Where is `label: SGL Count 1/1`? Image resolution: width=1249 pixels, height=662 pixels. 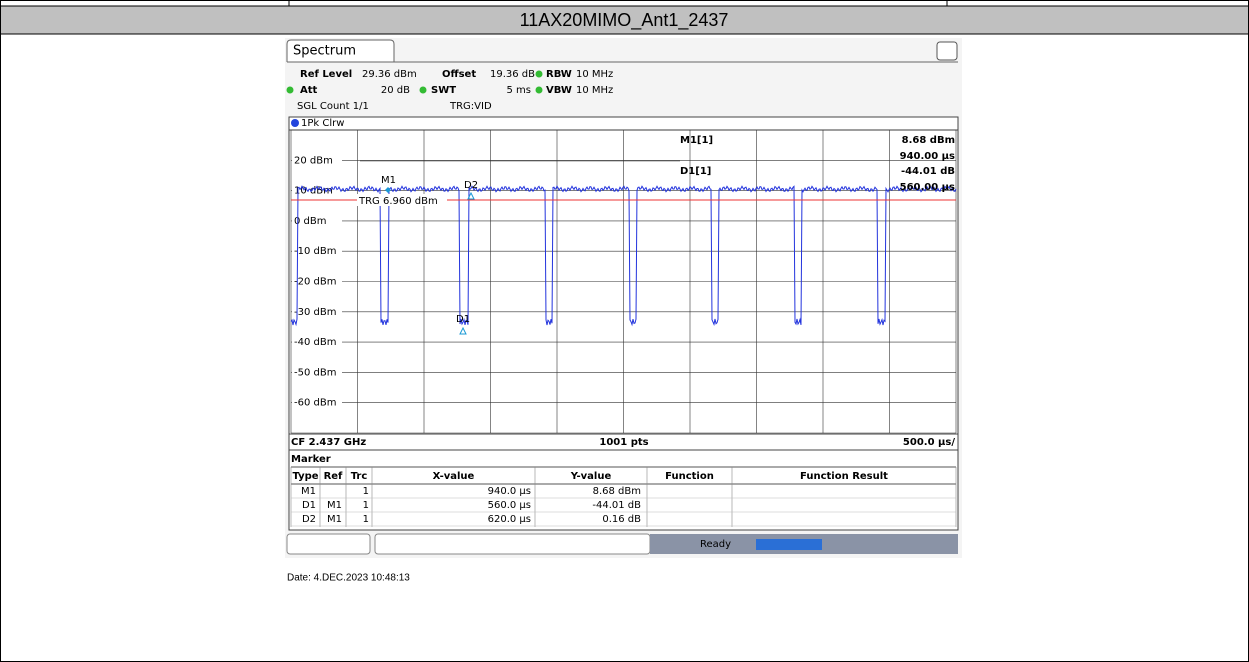
label: SGL Count 1/1 is located at coordinates (333, 106).